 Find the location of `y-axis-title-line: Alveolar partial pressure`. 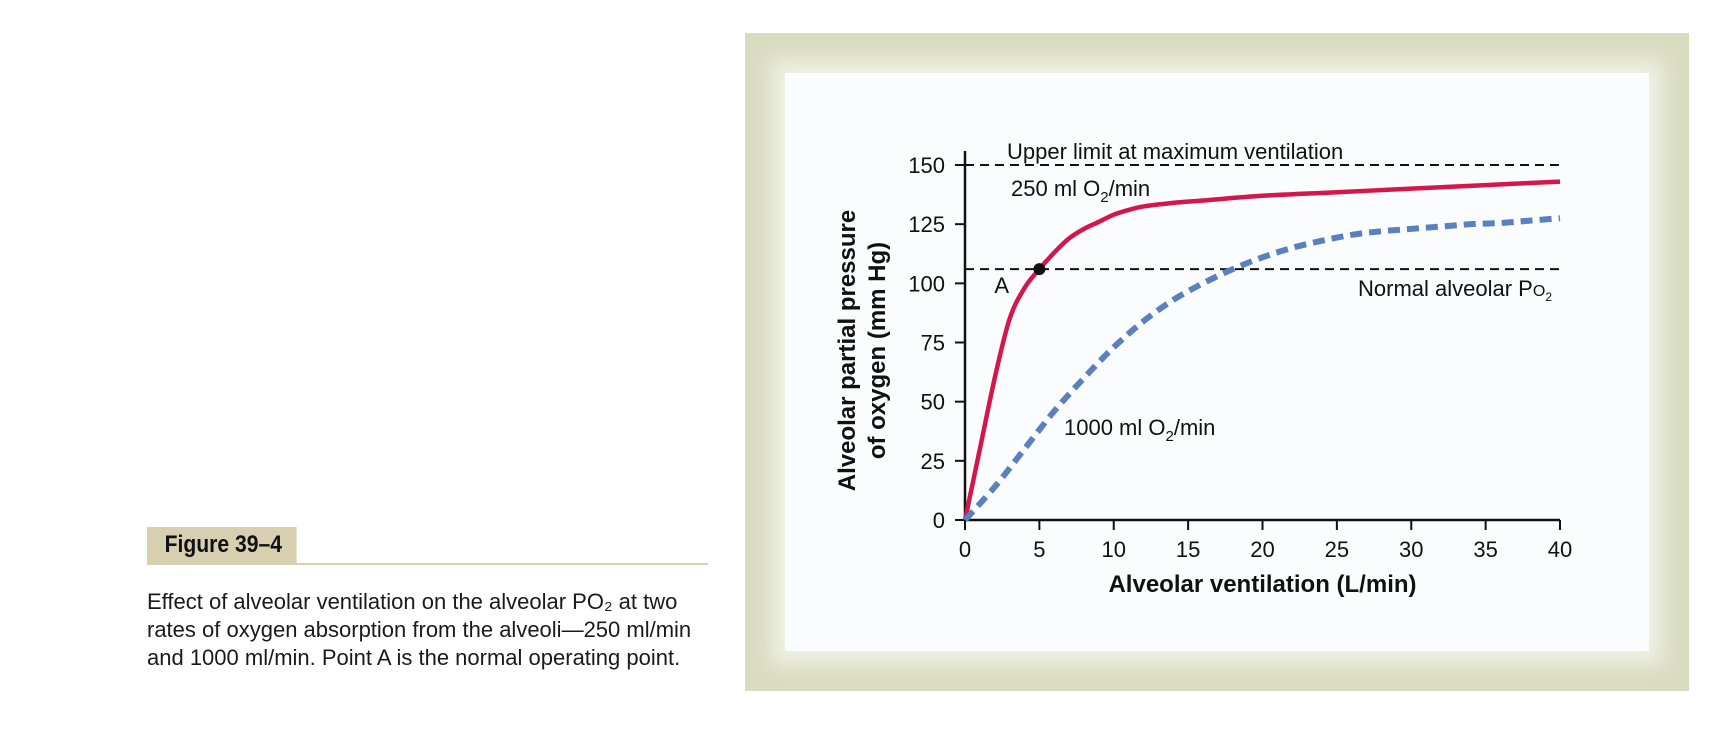

y-axis-title-line: Alveolar partial pressure is located at coordinates (847, 350).